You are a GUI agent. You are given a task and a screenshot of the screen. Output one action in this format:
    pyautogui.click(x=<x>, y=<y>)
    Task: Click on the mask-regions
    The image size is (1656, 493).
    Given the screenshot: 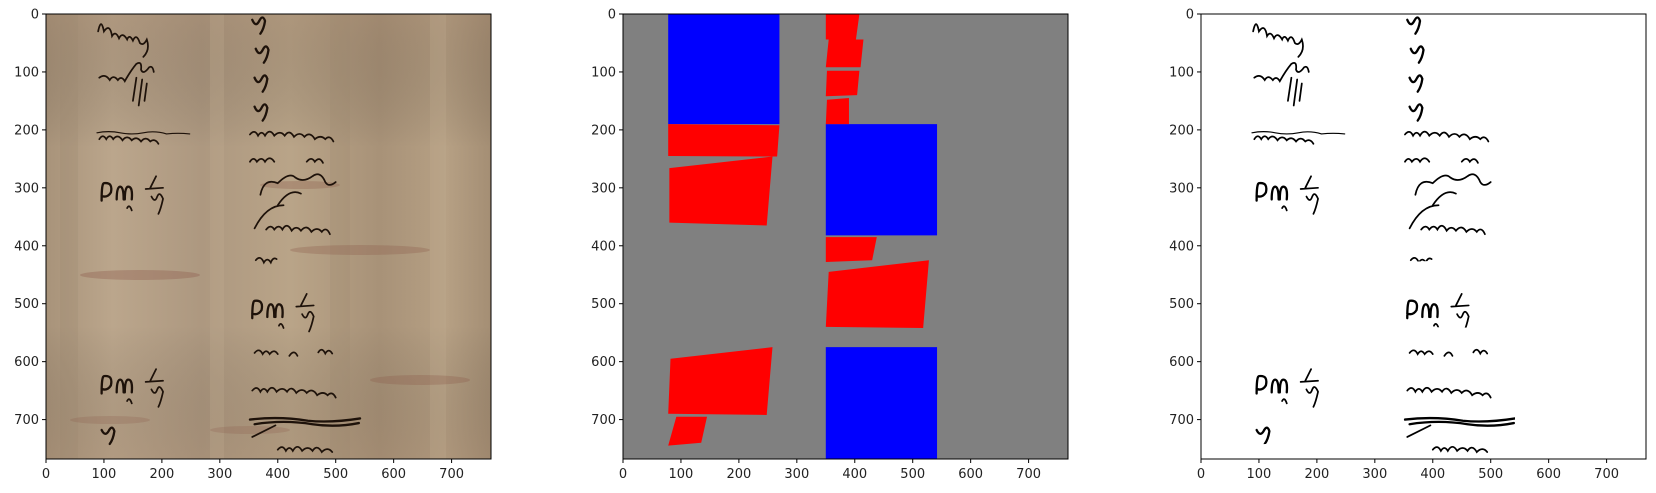 What is the action you would take?
    pyautogui.click(x=803, y=236)
    